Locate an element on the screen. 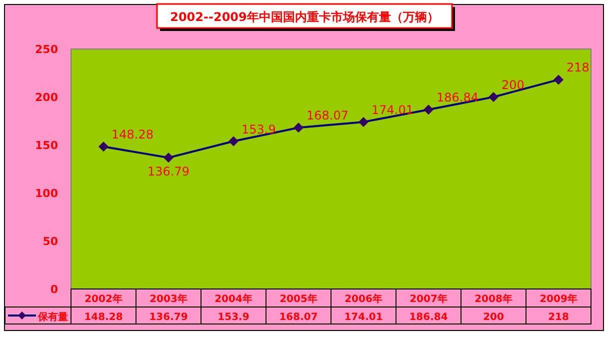 The image size is (612, 337). data-label: 153.9 is located at coordinates (259, 129).